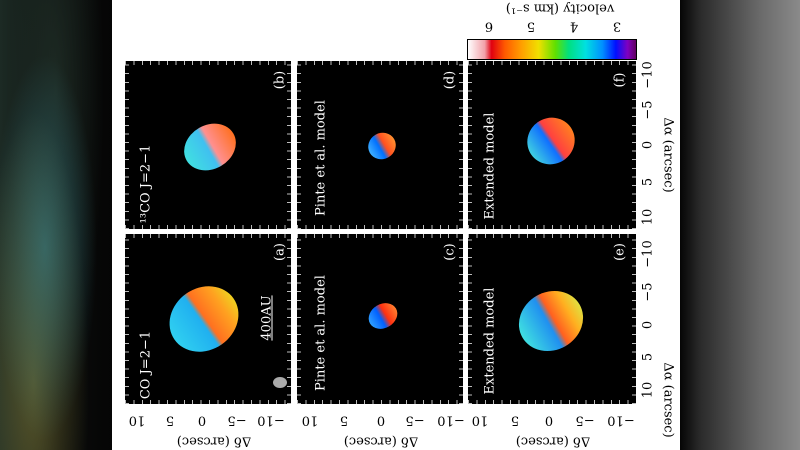 The height and width of the screenshot is (450, 800). I want to click on panel-d-title: Pinte et al. model, so click(321, 158).